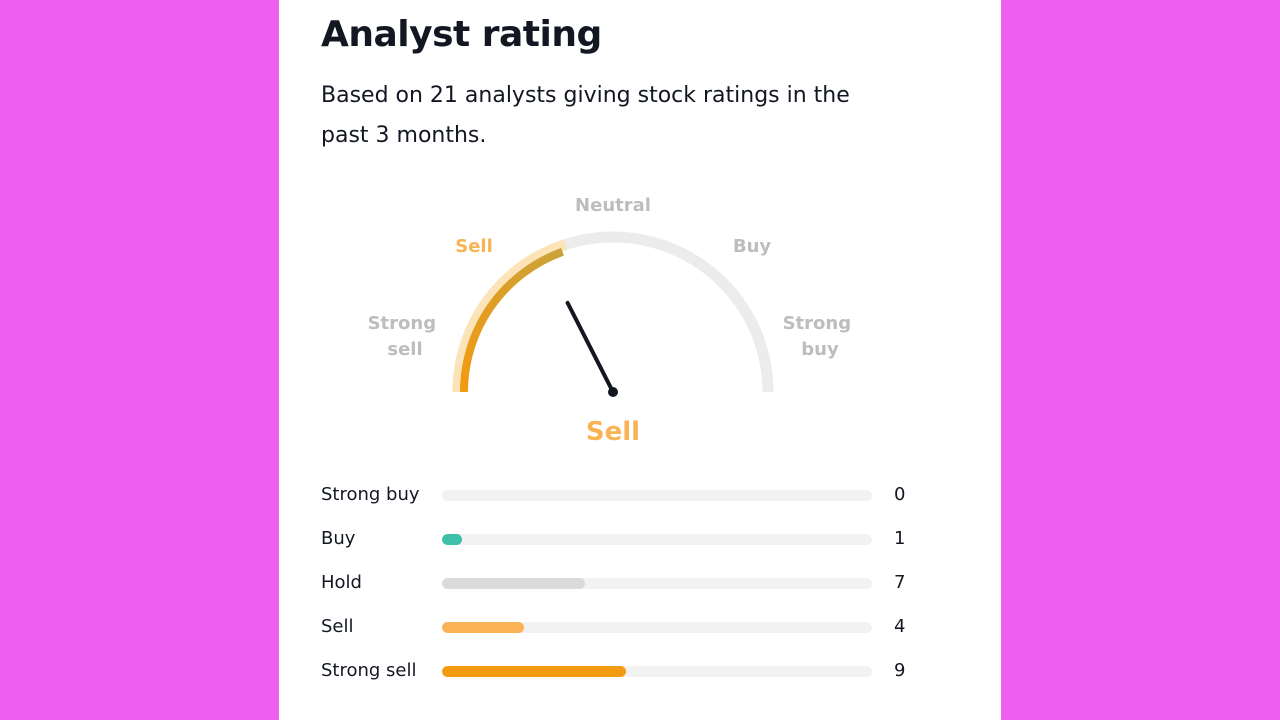  Describe the element at coordinates (338, 538) in the screenshot. I see `row-label: Buy` at that location.